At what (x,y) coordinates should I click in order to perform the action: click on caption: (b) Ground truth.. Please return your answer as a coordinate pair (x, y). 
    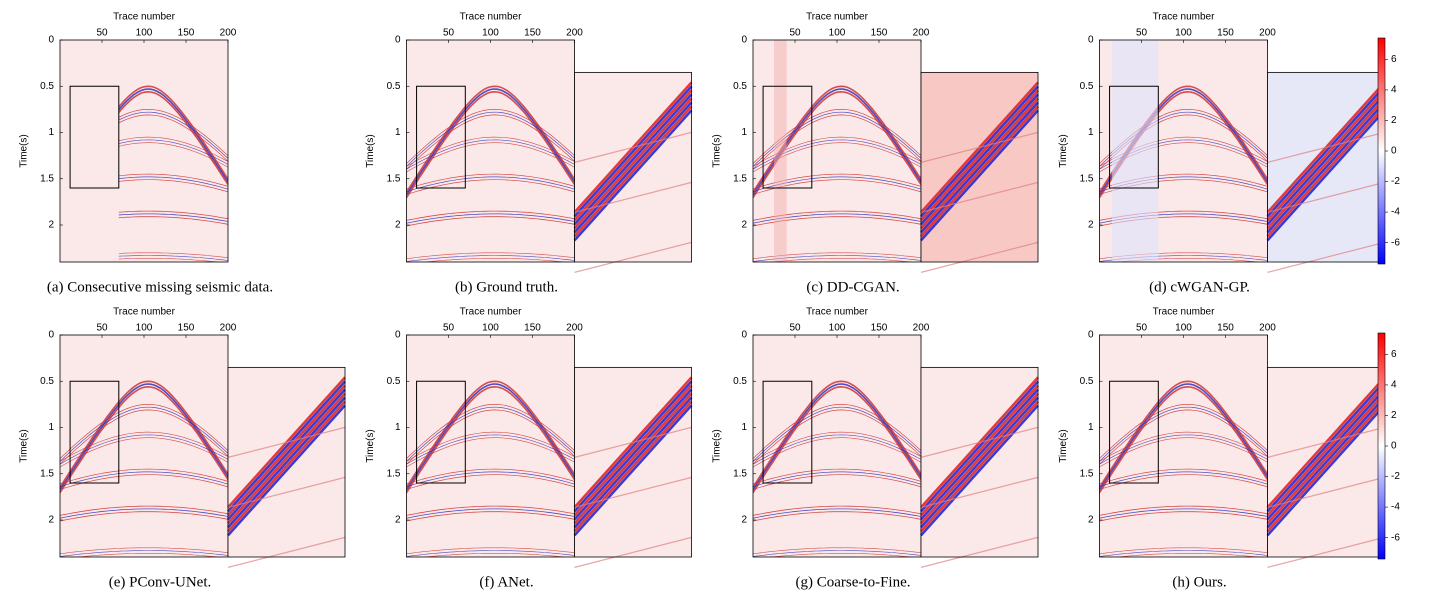
    Looking at the image, I should click on (506, 287).